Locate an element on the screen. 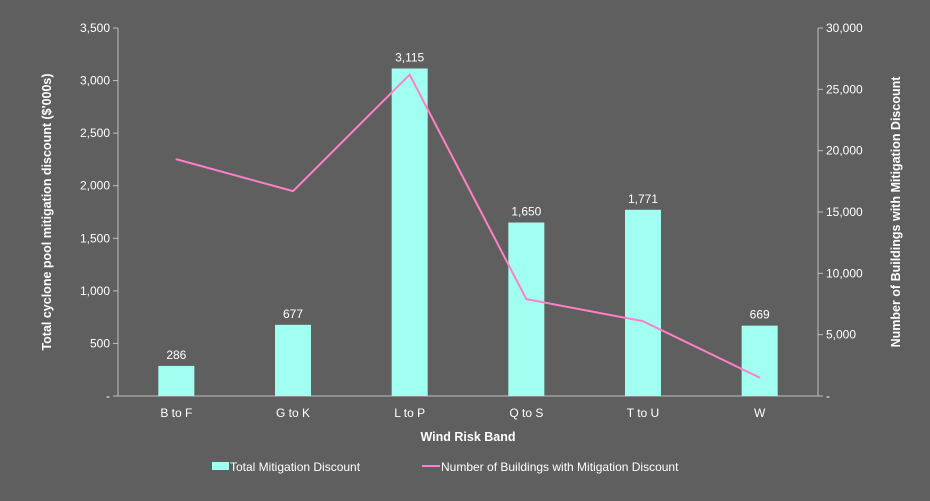 Image resolution: width=930 pixels, height=501 pixels. bar-data-label: 286 is located at coordinates (176, 355).